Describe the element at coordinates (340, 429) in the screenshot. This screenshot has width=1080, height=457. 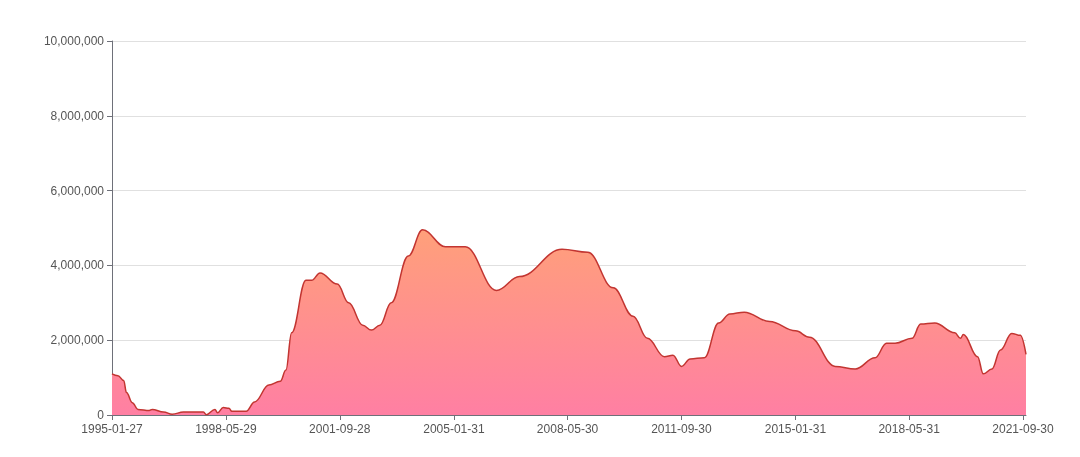
I see `x-tick-label: 2001-09-28` at that location.